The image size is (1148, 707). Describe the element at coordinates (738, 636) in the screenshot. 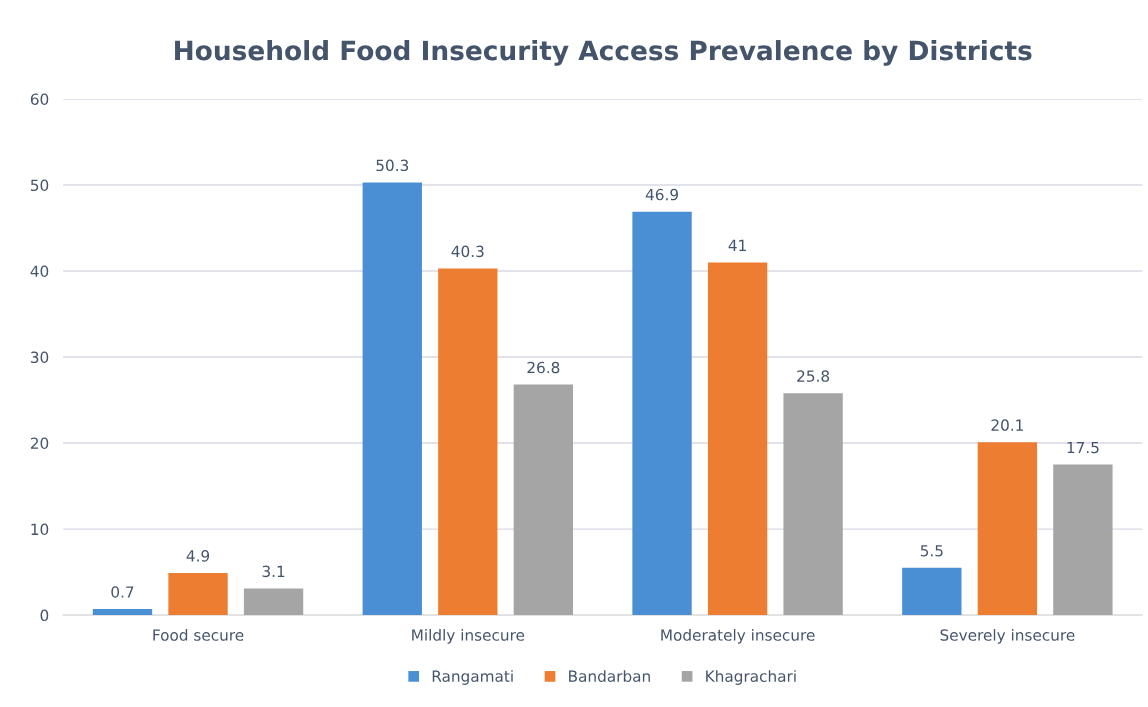

I see `x-tick-label: Moderately insecure` at that location.